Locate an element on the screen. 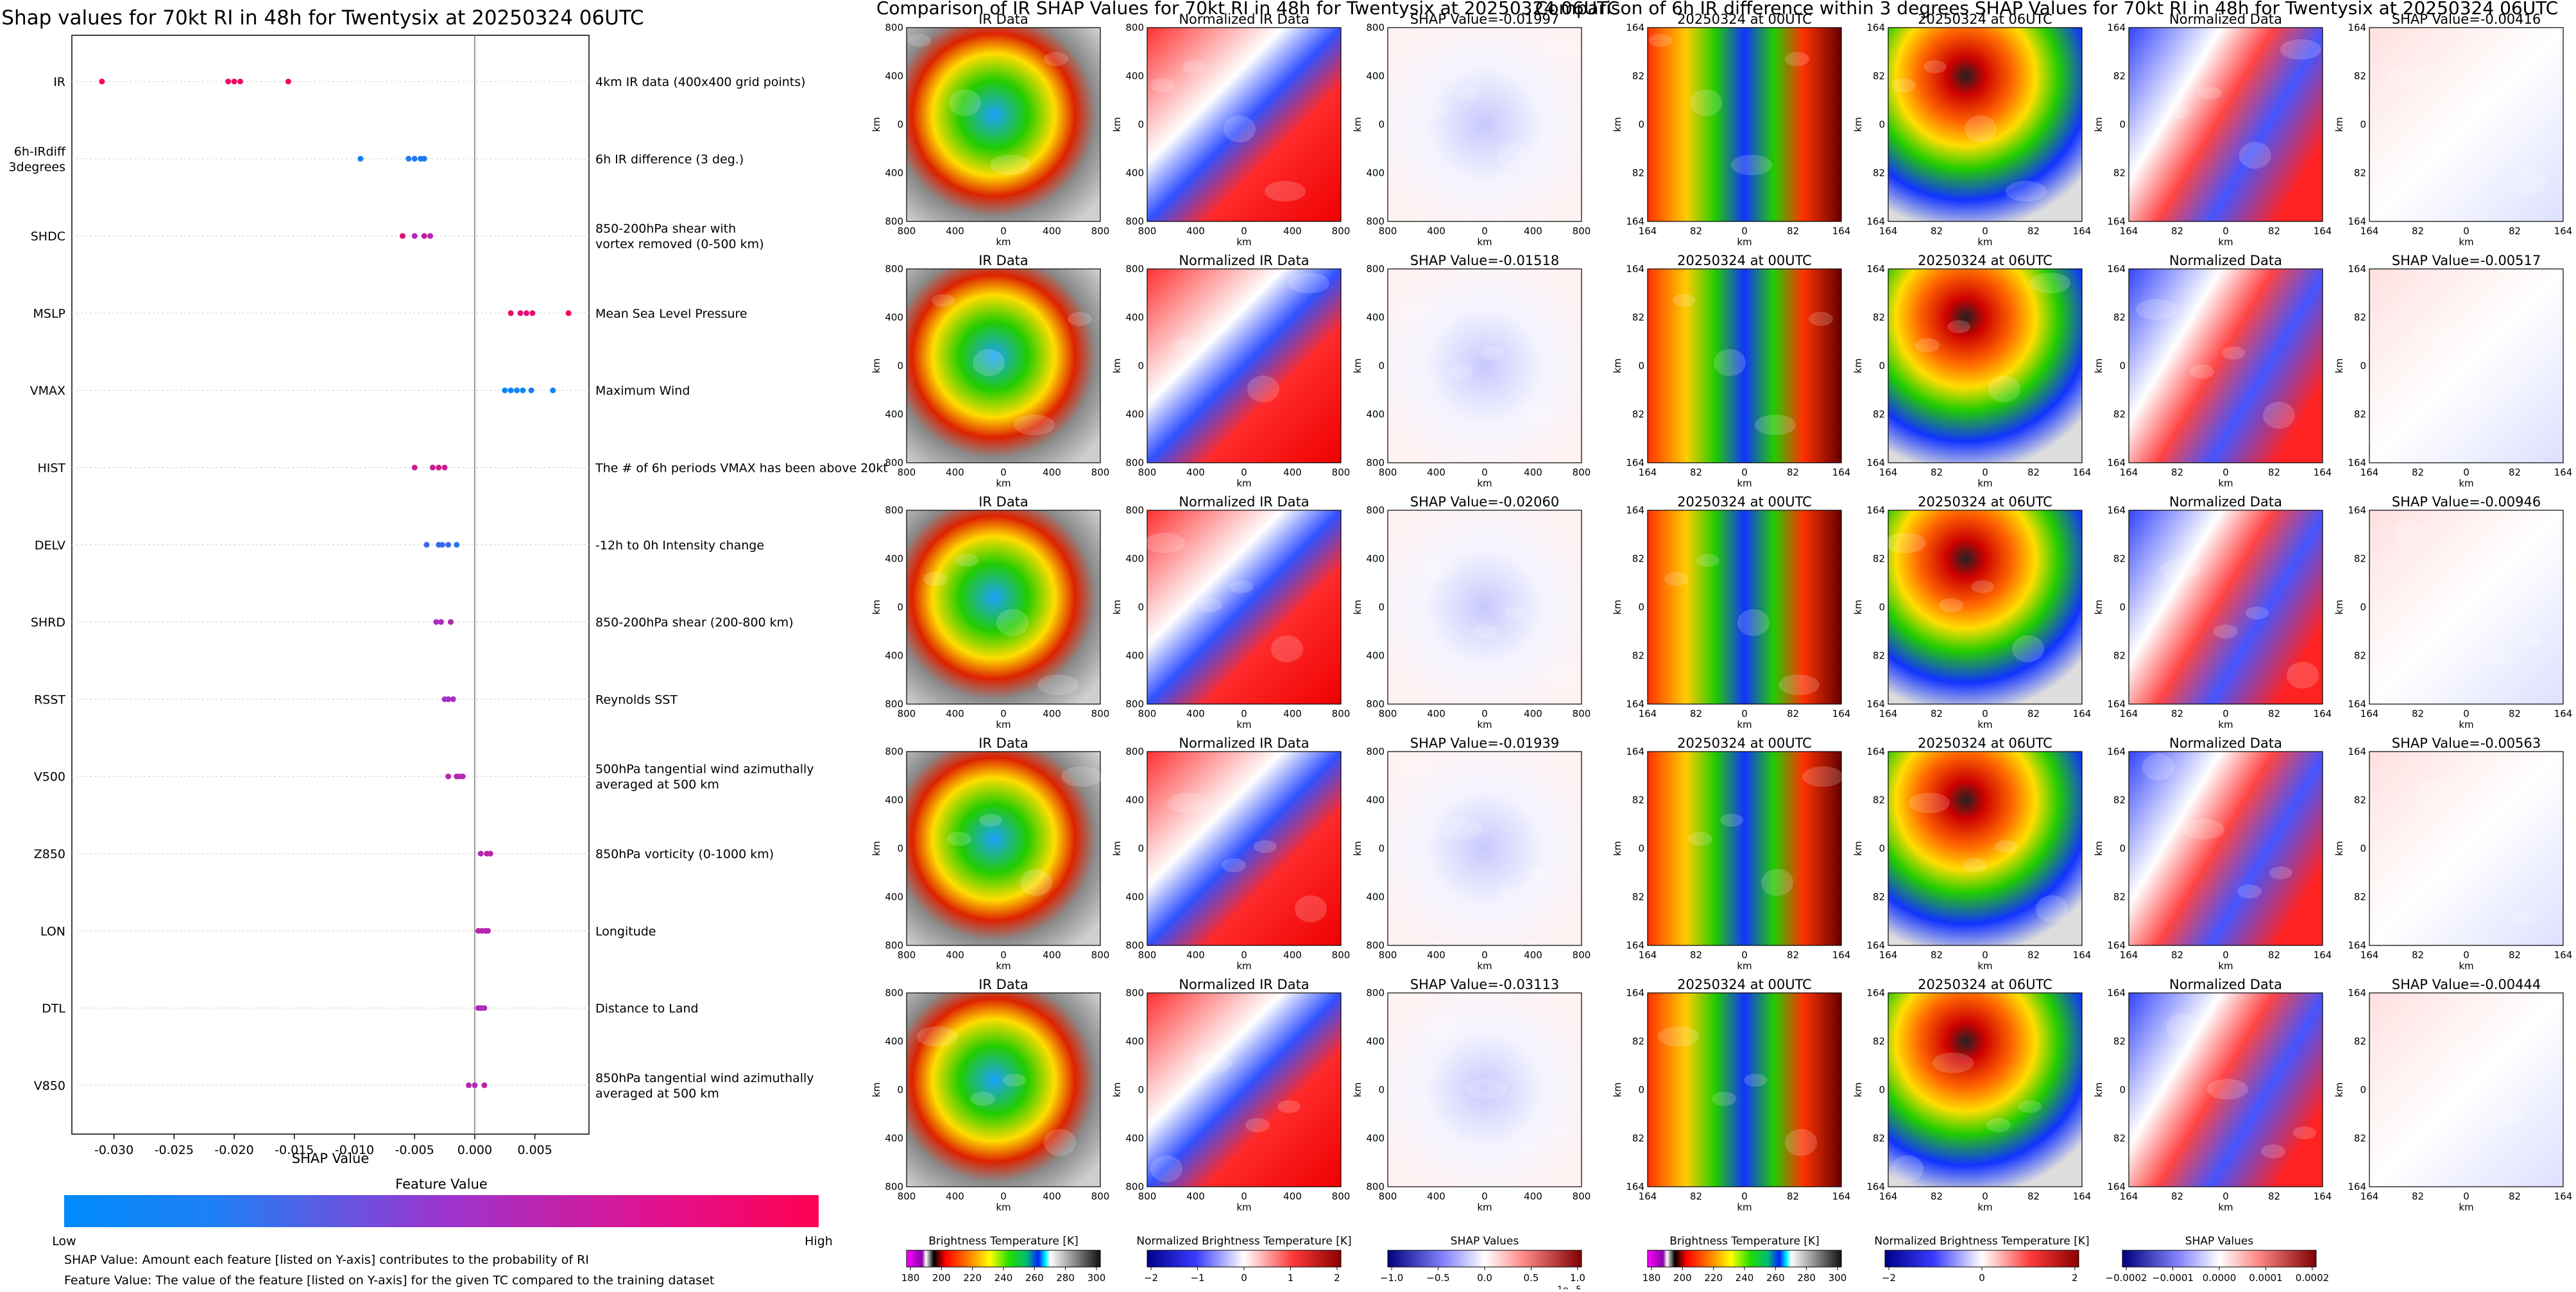 This screenshot has height=1292, width=2576. feature-description: 4km IR data (400x400 grid points) is located at coordinates (700, 82).